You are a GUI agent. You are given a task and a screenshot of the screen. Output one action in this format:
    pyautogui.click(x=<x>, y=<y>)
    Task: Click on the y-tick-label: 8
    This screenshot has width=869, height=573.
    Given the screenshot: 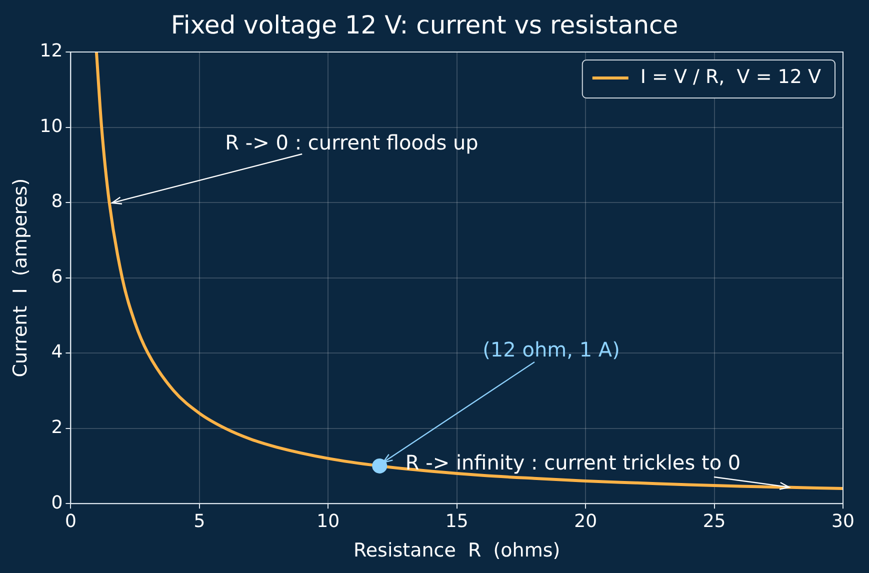 What is the action you would take?
    pyautogui.click(x=57, y=201)
    